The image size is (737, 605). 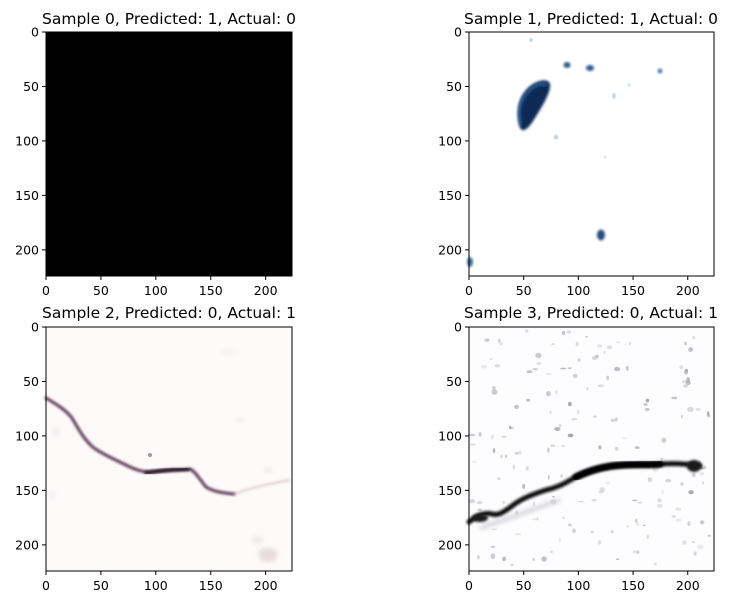 What do you see at coordinates (584, 495) in the screenshot?
I see `image-content-thick-crack` at bounding box center [584, 495].